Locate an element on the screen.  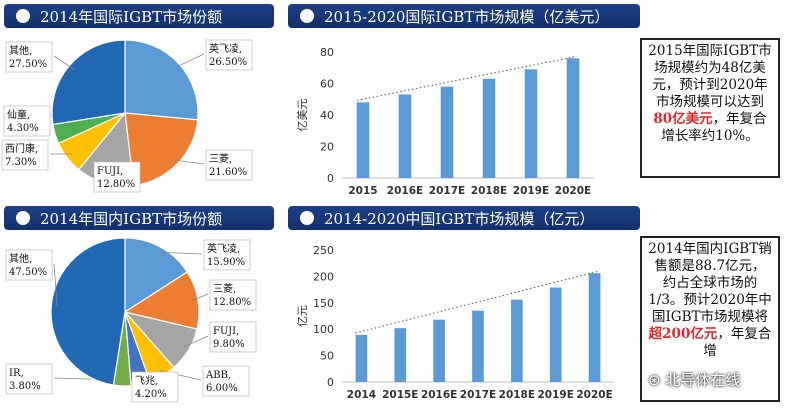
watermark: ⊛ 北导体在线 is located at coordinates (694, 379).